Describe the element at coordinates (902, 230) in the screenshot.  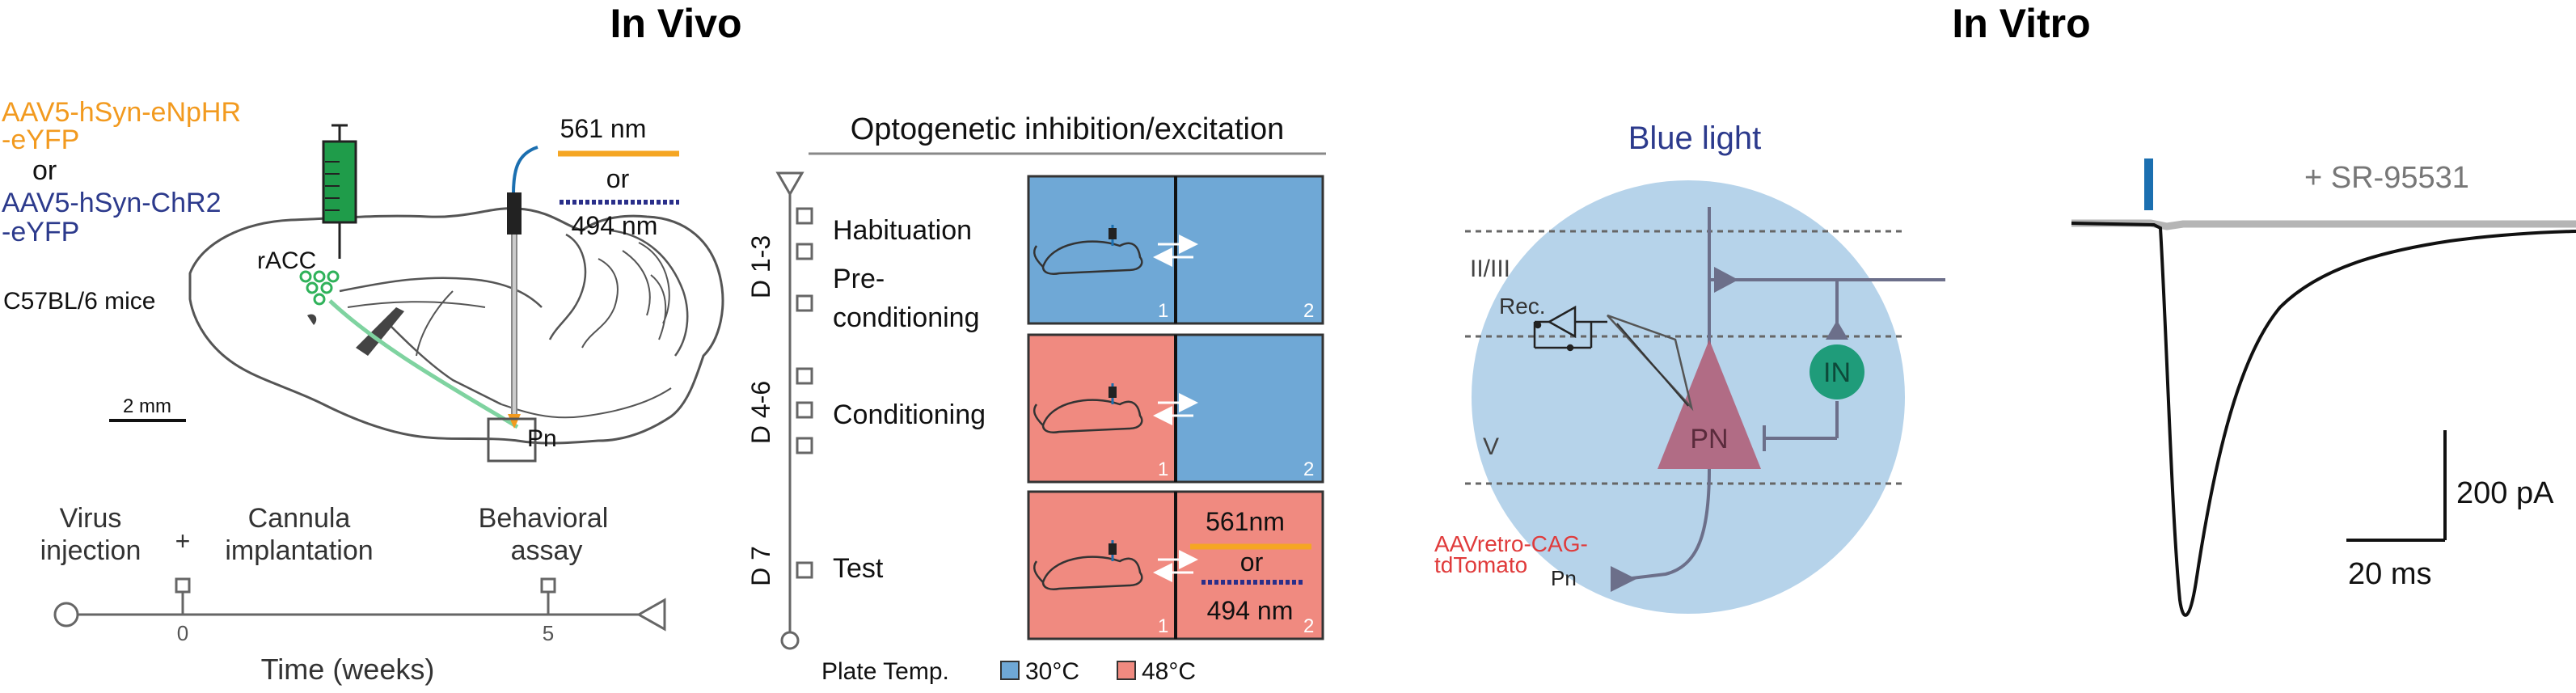
I see `phase-habituation: Habituation` at that location.